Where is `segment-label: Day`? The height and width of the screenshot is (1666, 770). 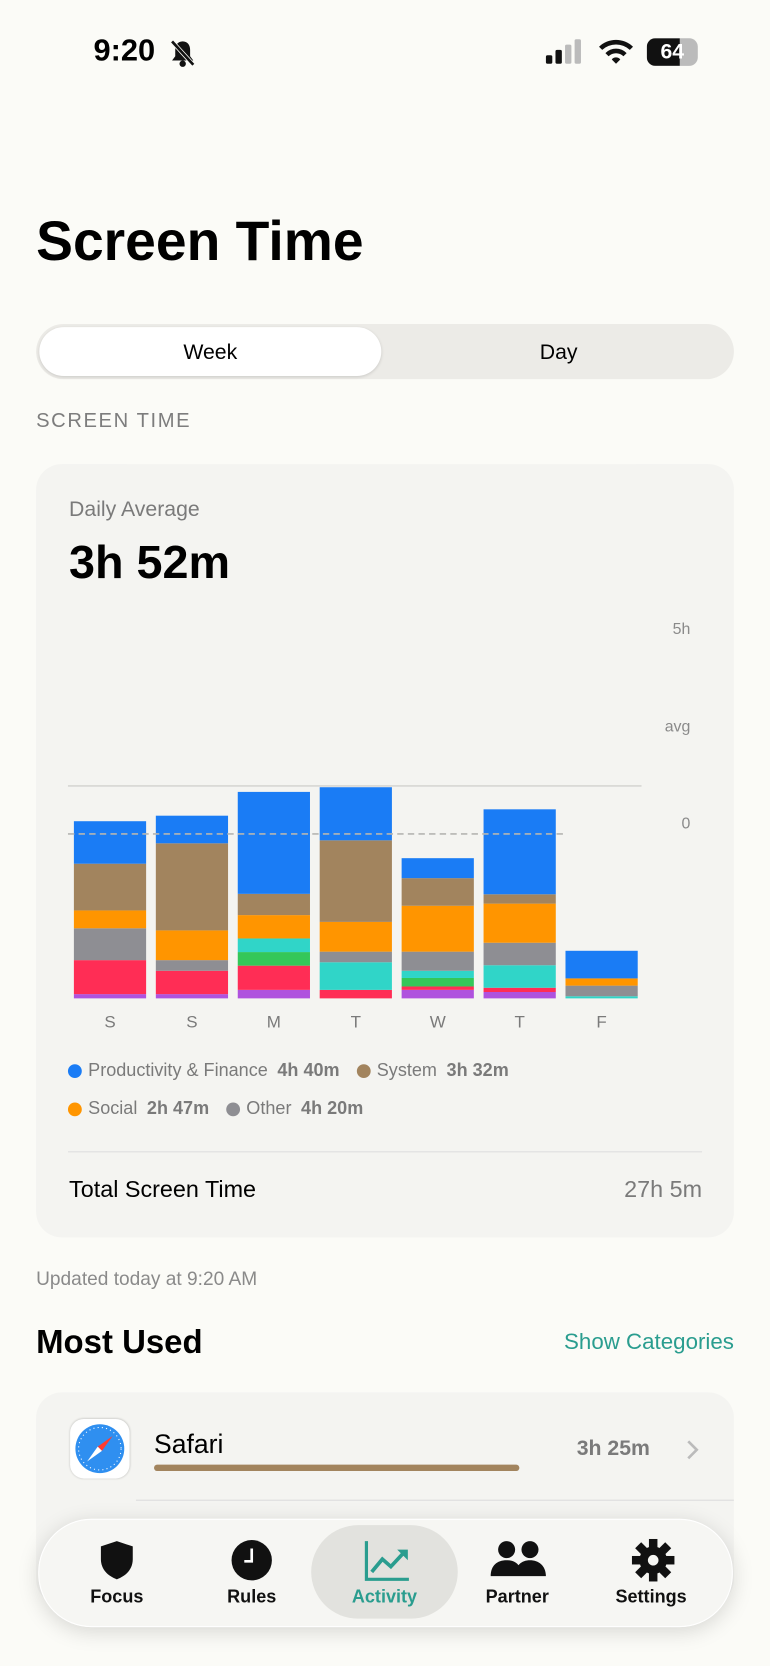 segment-label: Day is located at coordinates (558, 352).